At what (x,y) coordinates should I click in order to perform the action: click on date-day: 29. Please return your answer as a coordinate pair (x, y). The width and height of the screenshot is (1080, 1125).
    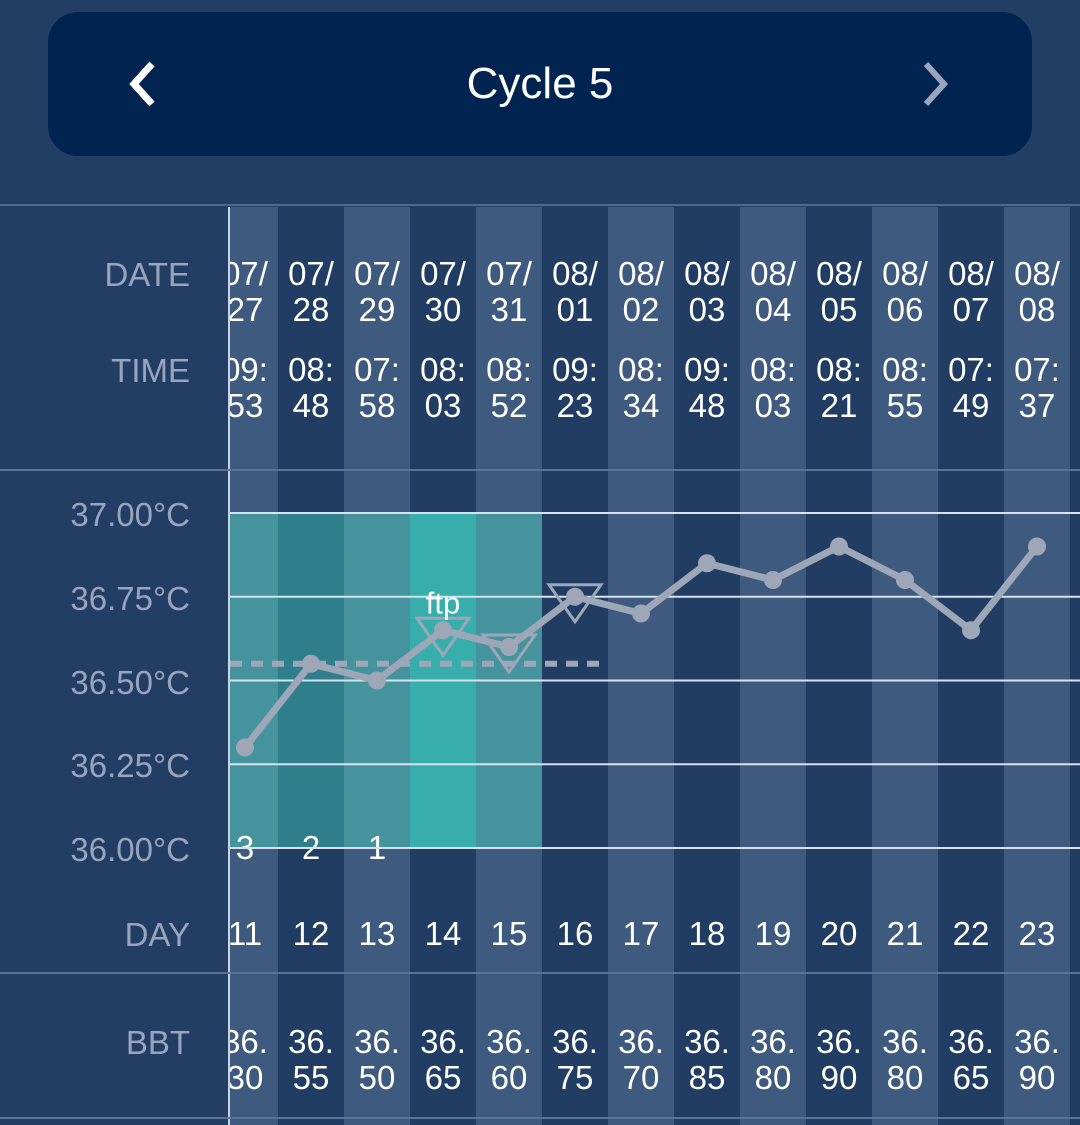
    Looking at the image, I should click on (377, 309).